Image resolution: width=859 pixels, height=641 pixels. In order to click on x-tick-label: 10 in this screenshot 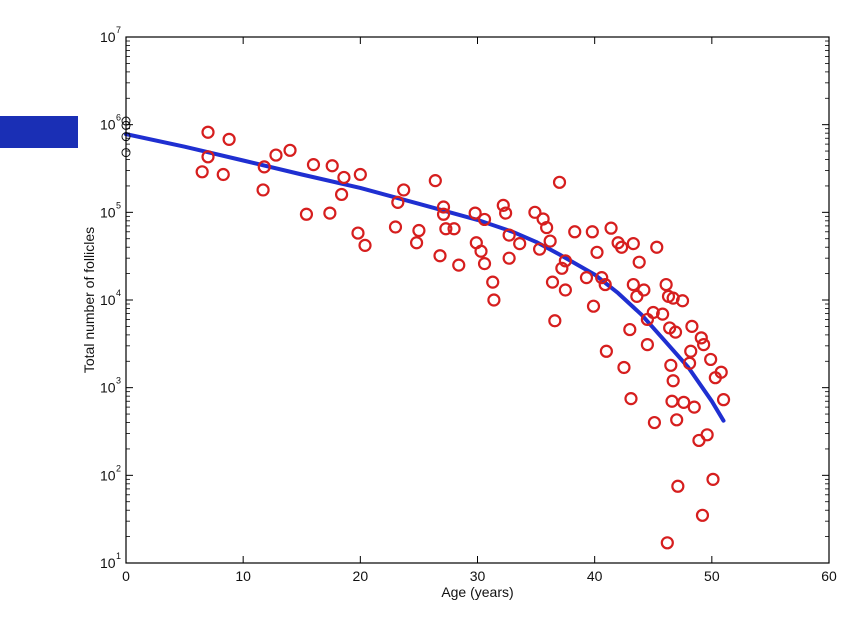, I will do `click(243, 576)`.